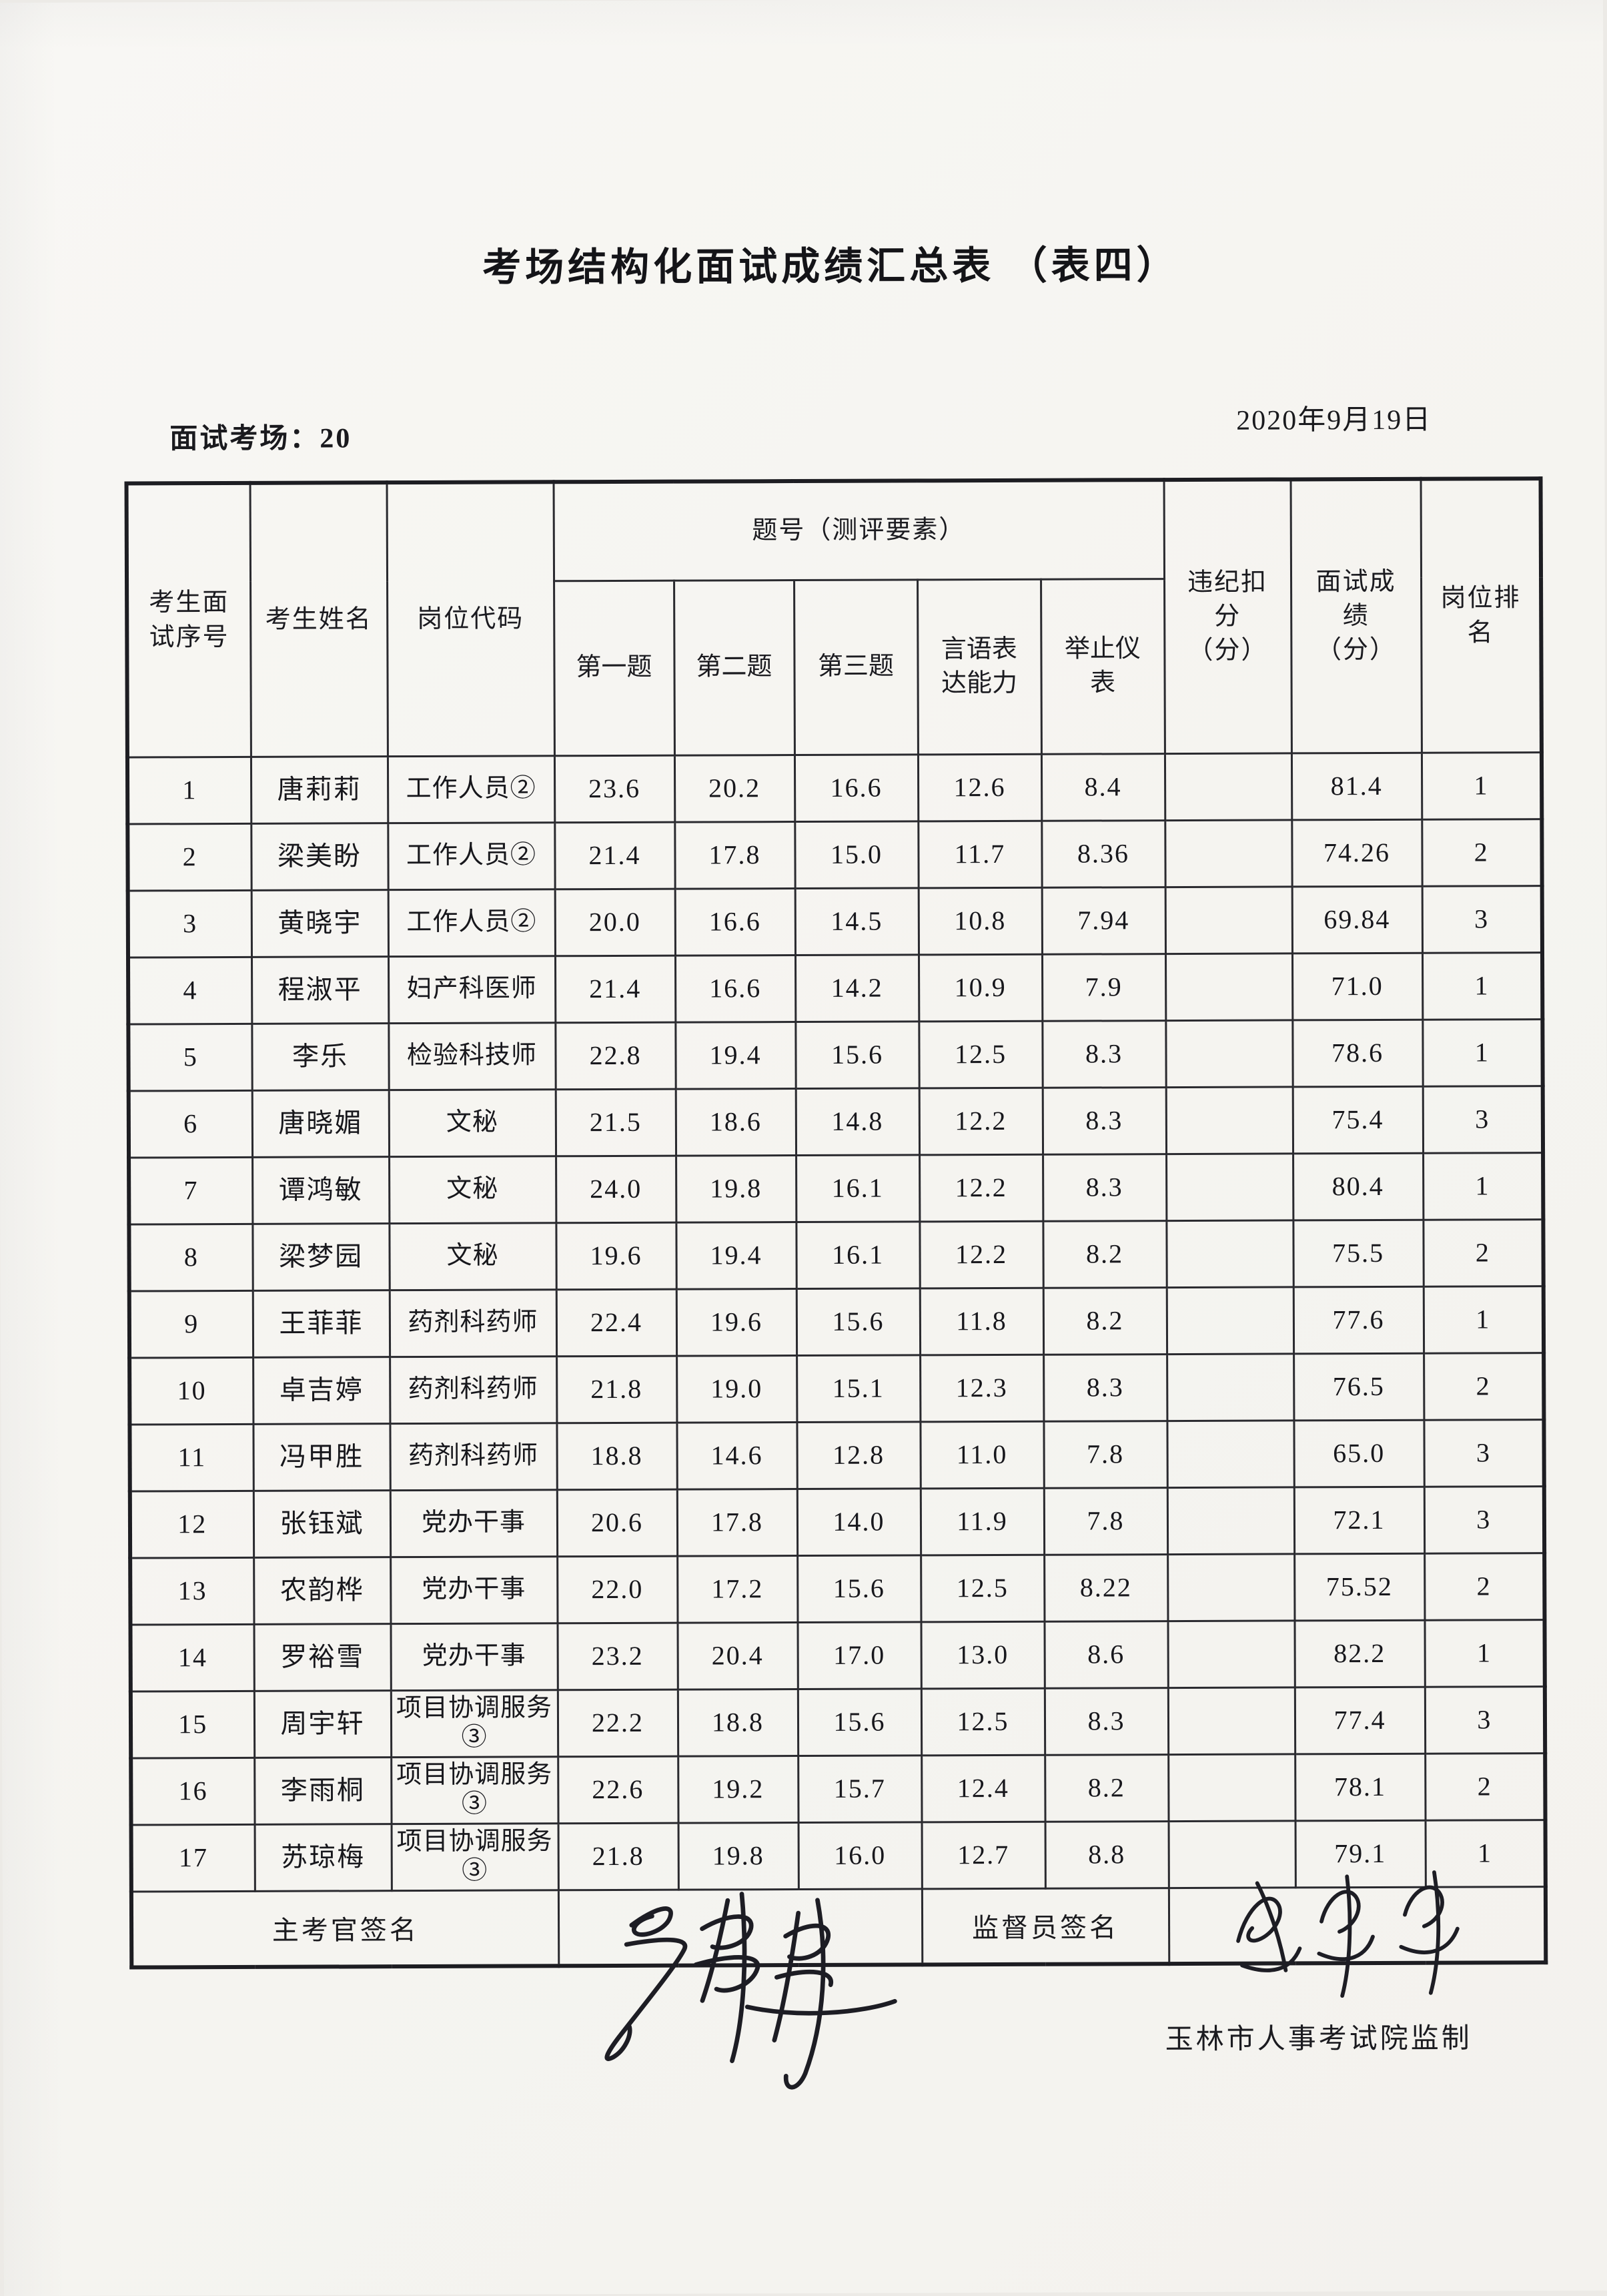 The image size is (1607, 2296). What do you see at coordinates (321, 1256) in the screenshot?
I see `cell-name: 梁梦园` at bounding box center [321, 1256].